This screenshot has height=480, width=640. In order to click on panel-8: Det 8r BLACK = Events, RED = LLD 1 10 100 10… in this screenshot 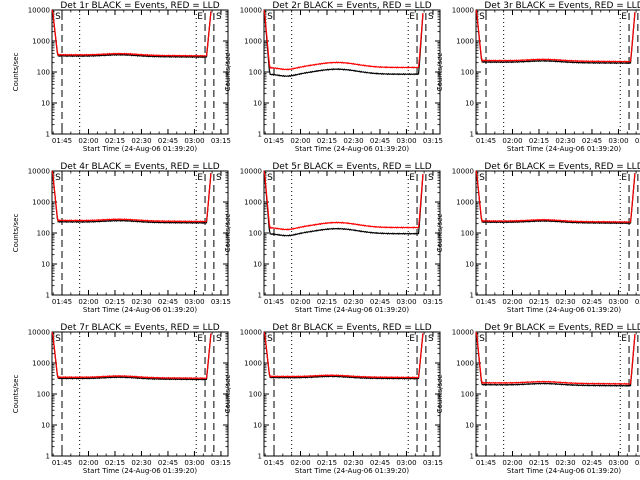, I will do `click(333, 399)`.